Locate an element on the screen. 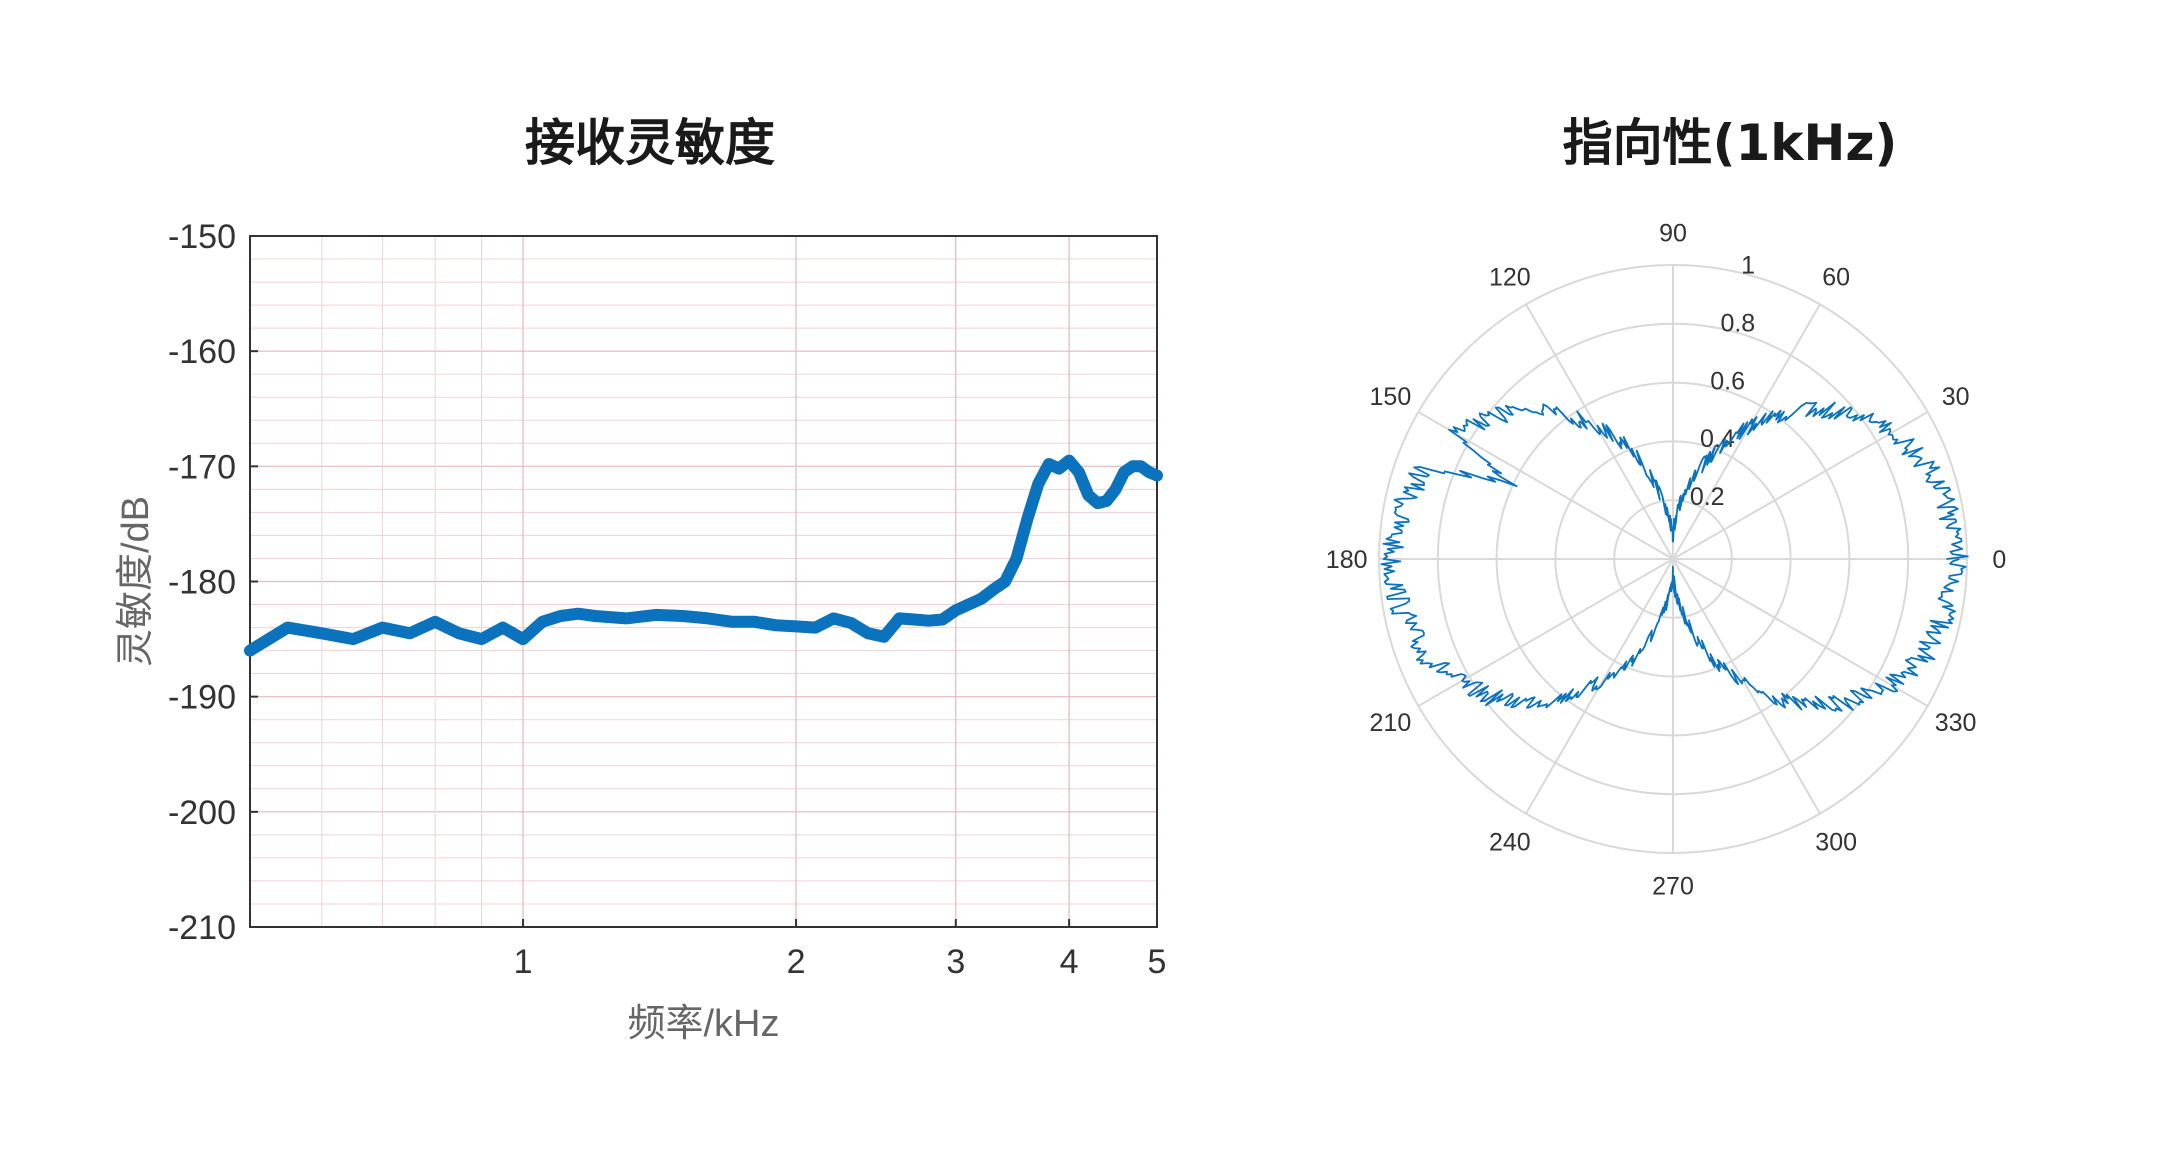 This screenshot has width=2160, height=1156. x-tick-label: 3 is located at coordinates (955, 962).